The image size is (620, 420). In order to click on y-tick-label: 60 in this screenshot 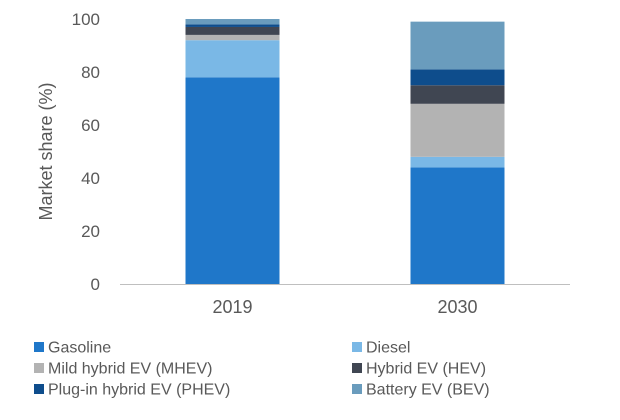, I will do `click(90, 125)`.